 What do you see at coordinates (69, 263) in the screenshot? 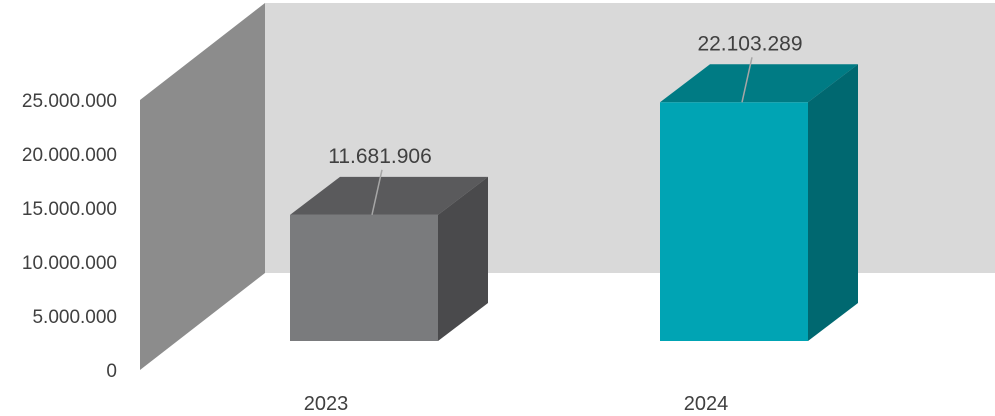
I see `y-tick-label: 10.000.000` at bounding box center [69, 263].